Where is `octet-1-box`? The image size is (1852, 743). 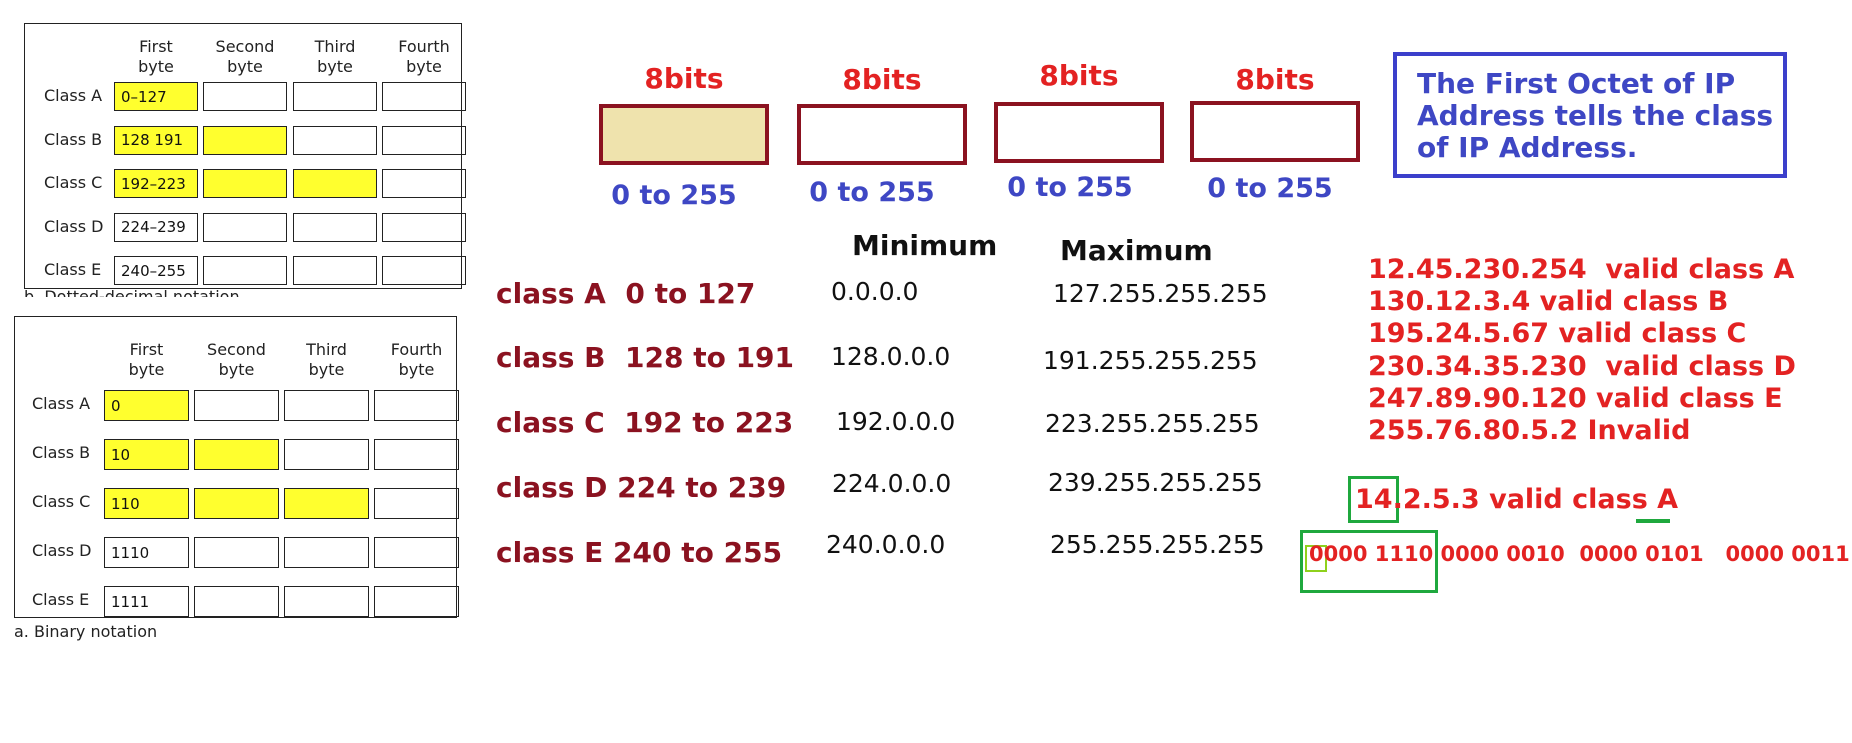
octet-1-box is located at coordinates (684, 134).